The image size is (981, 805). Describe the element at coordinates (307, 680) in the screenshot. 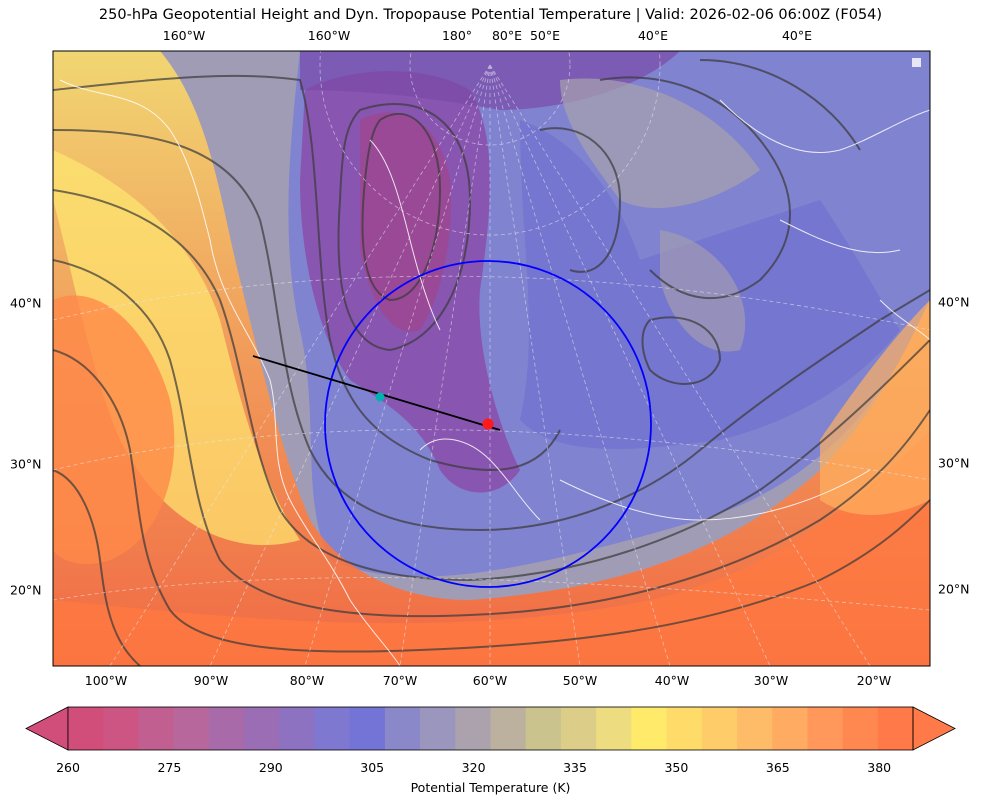

I see `bottom-lon-label: 80°W` at that location.